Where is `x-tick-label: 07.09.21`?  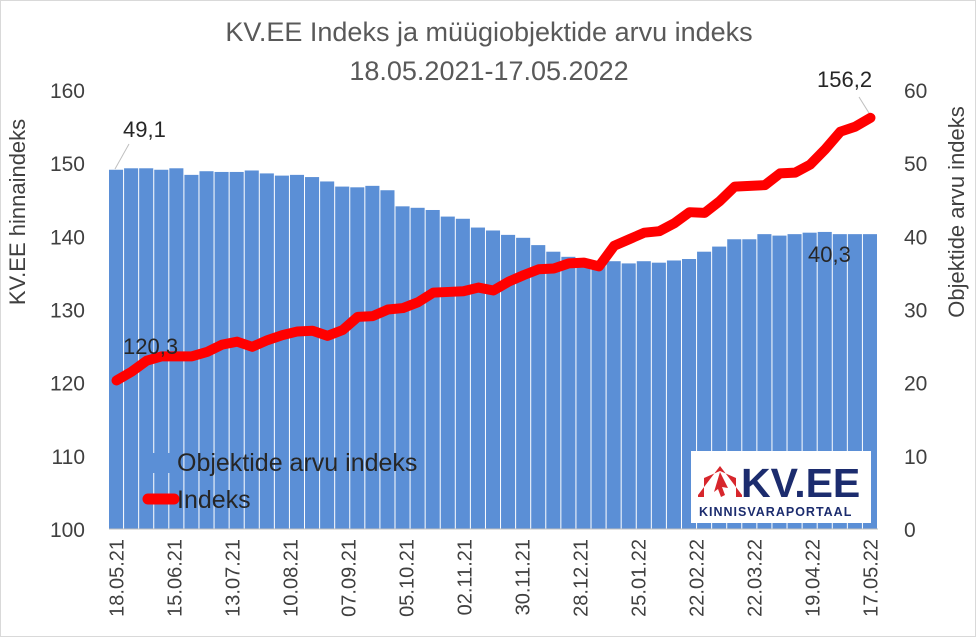 x-tick-label: 07.09.21 is located at coordinates (350, 578).